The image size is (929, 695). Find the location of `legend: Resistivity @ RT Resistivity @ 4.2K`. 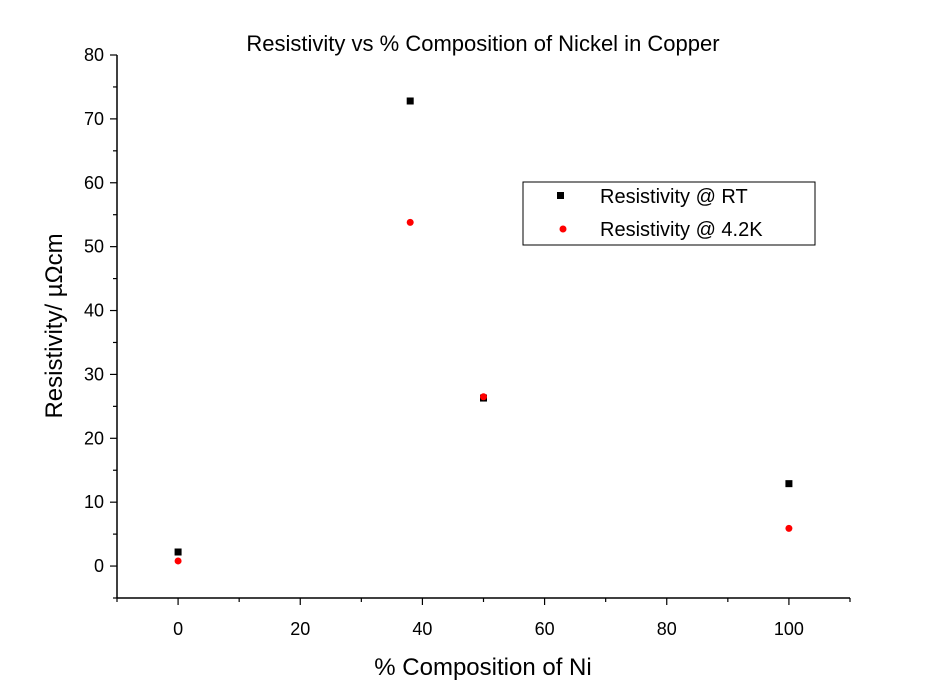

legend: Resistivity @ RT Resistivity @ 4.2K is located at coordinates (669, 213).